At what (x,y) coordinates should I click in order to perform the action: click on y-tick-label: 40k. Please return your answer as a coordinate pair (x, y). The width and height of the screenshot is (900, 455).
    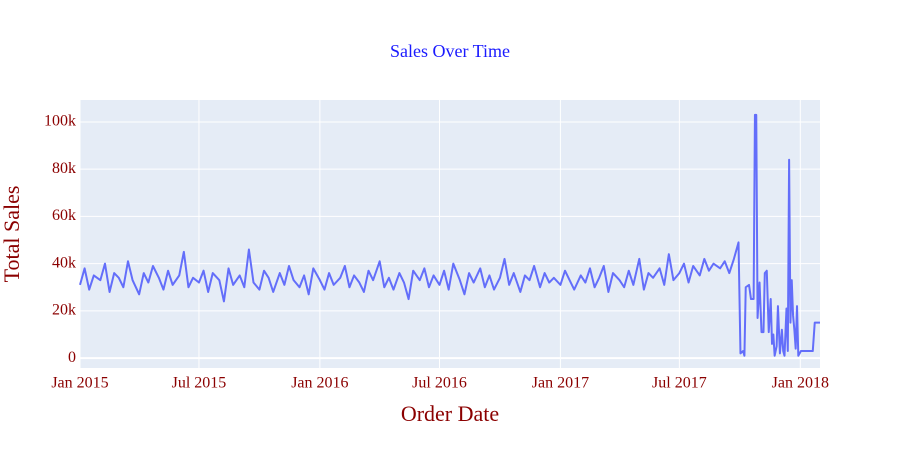
    Looking at the image, I should click on (64, 262).